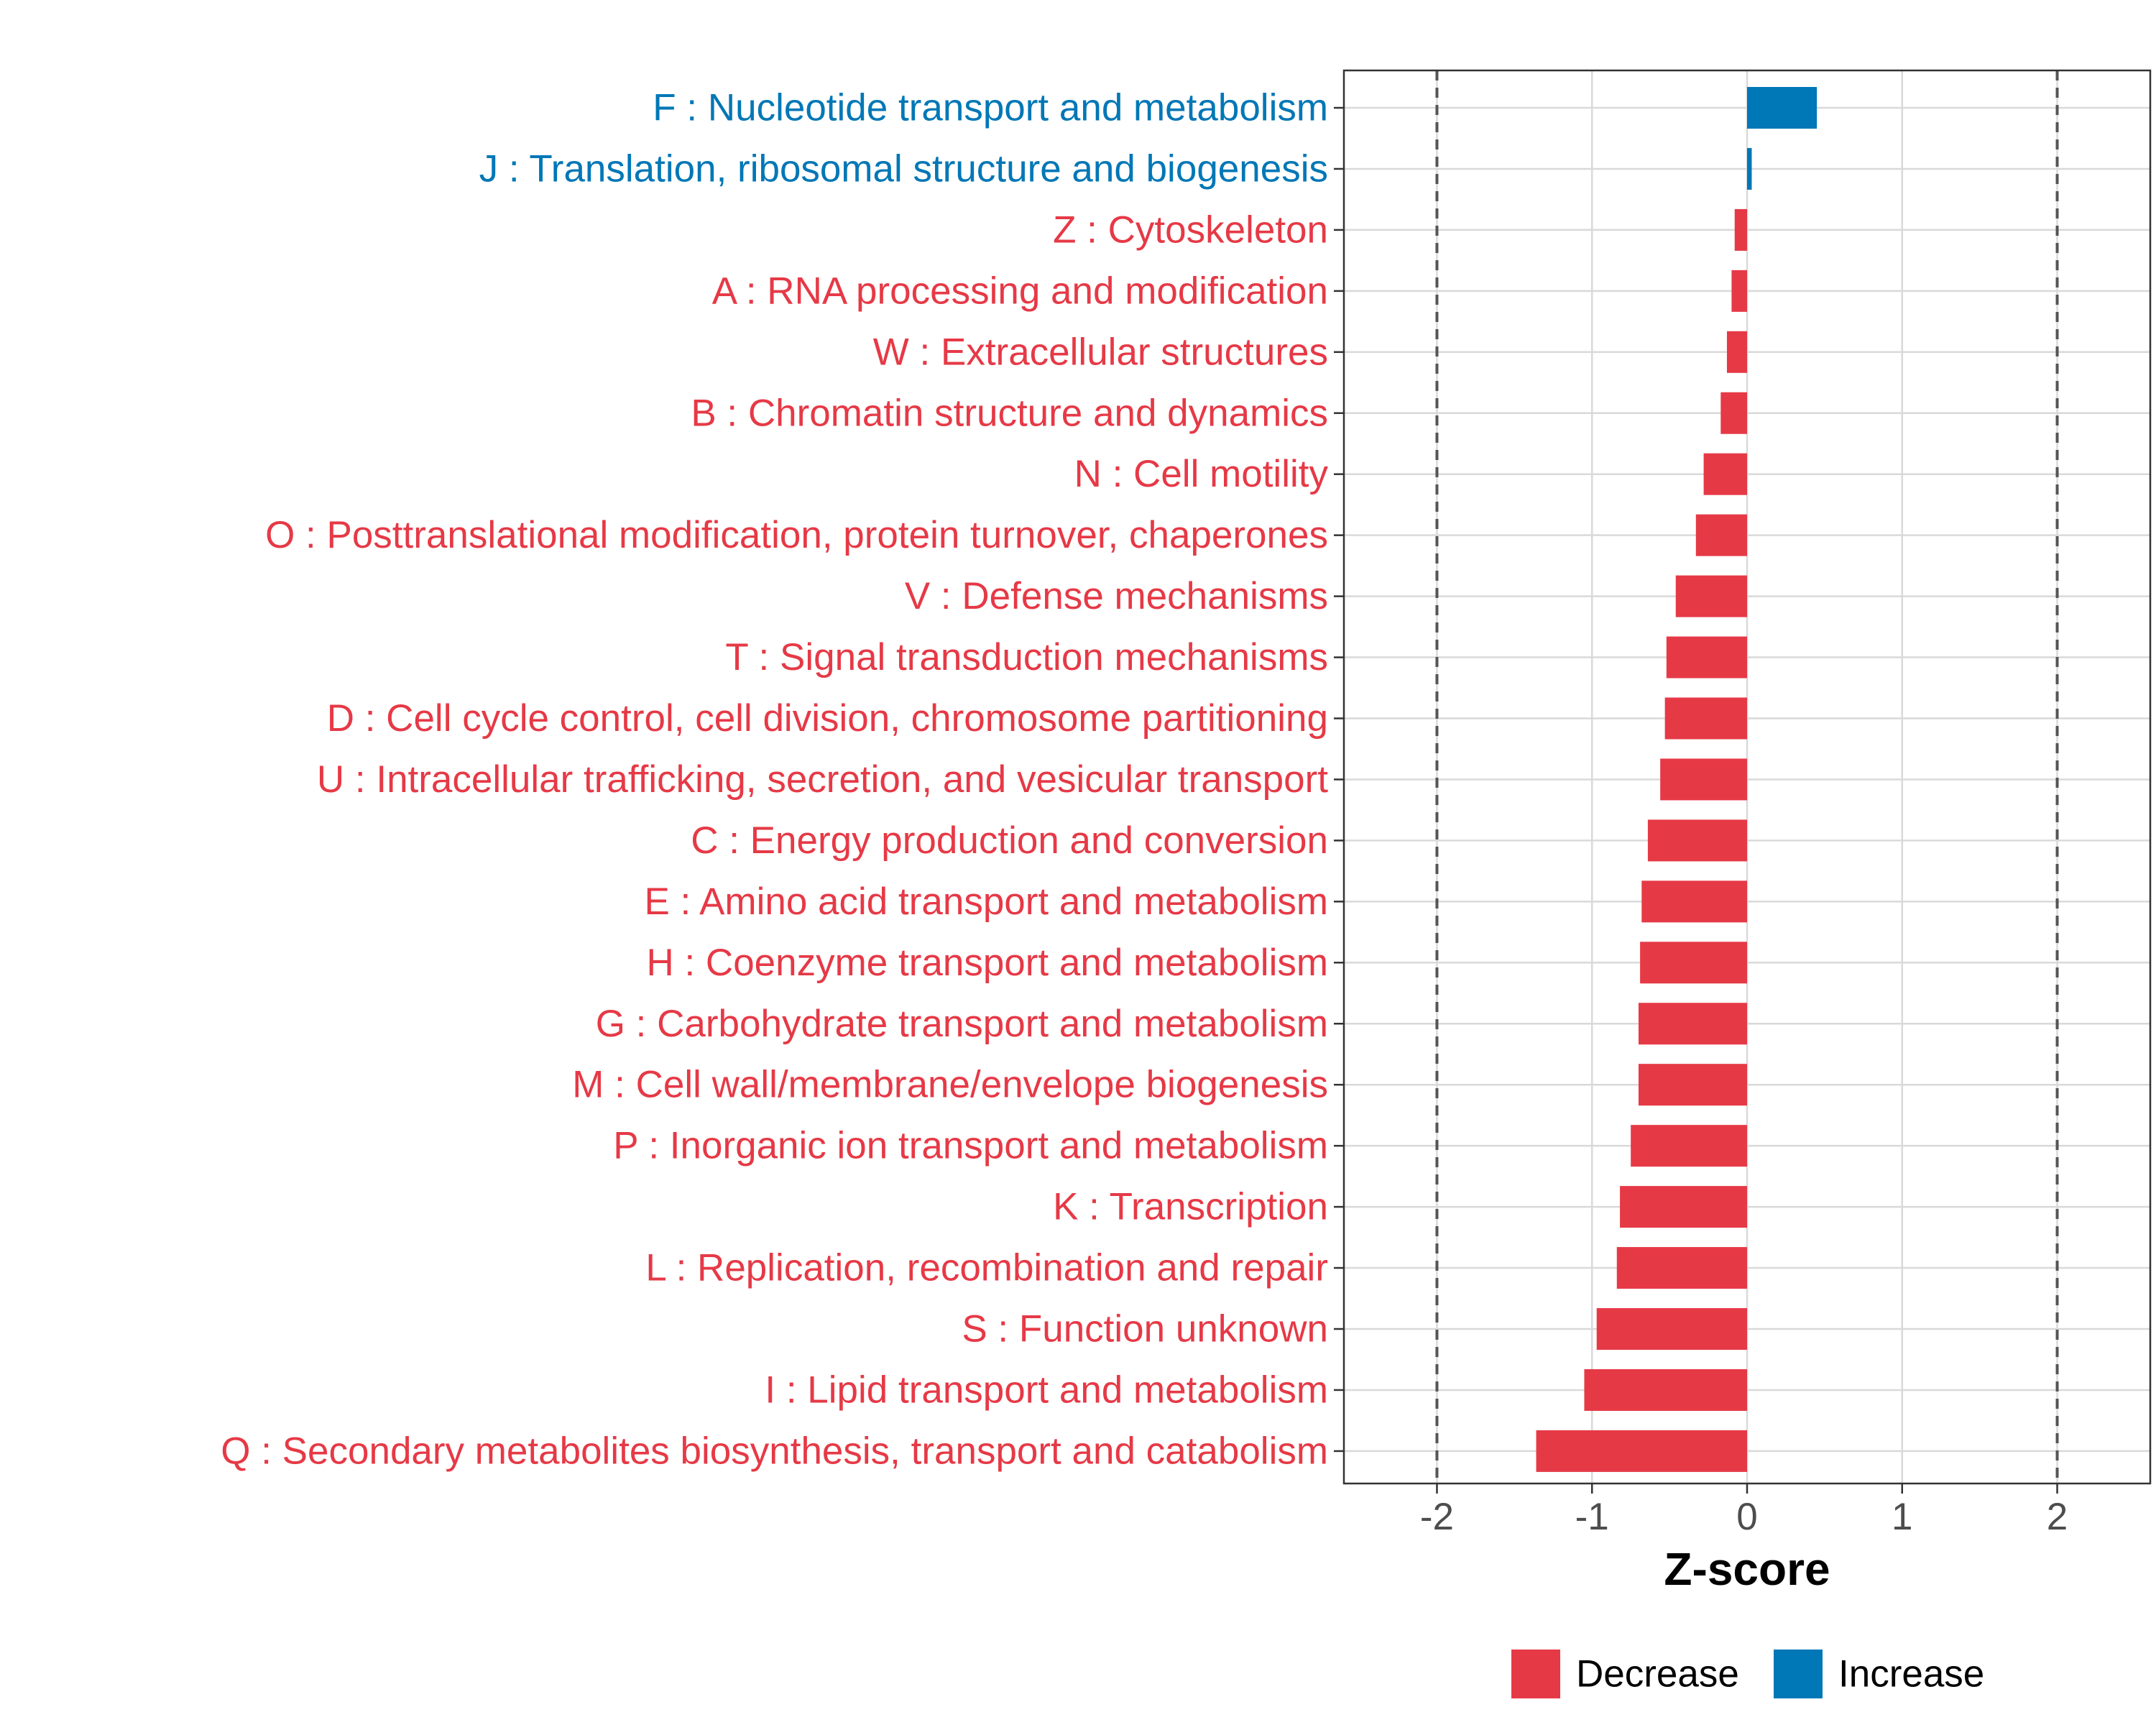 The width and height of the screenshot is (2156, 1725). Describe the element at coordinates (987, 963) in the screenshot. I see `category-label: H : Coenzyme transport and metabolism` at that location.